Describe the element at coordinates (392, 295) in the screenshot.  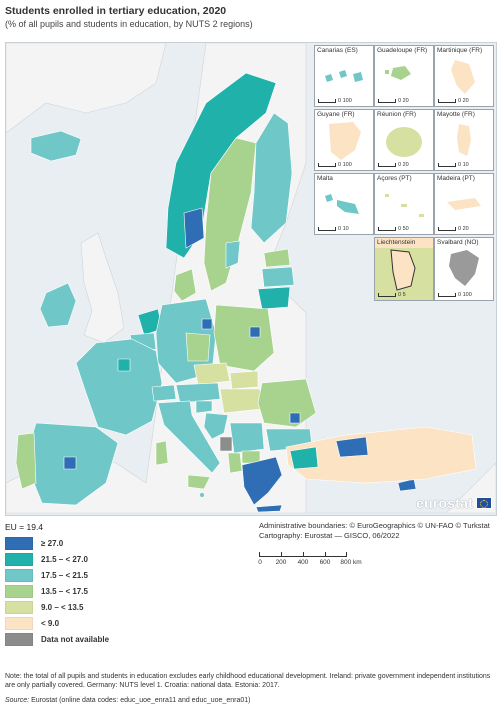
I see `inset-scale: 0 5` at that location.